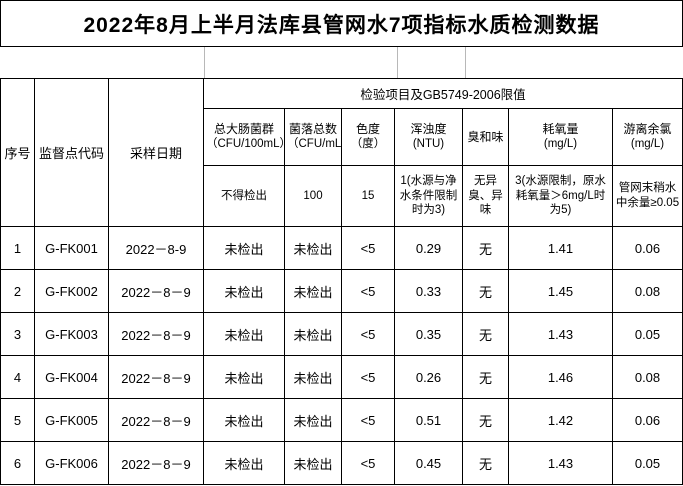  I want to click on header-unit: （度）, so click(368, 144).